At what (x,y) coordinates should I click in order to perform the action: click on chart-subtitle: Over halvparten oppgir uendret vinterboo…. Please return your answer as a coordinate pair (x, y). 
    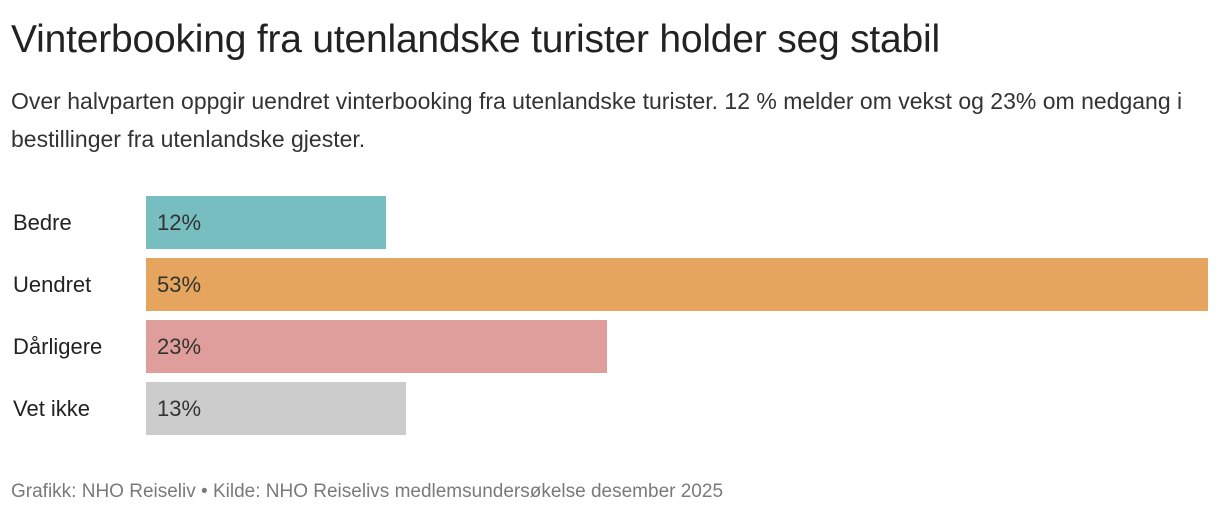
    Looking at the image, I should click on (597, 120).